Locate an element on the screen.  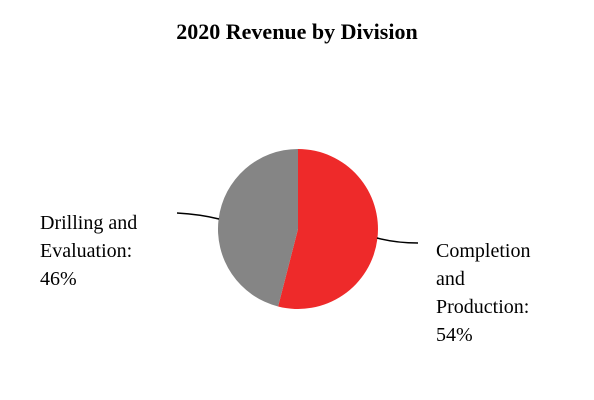
chart-title: 2020 Revenue by Division is located at coordinates (297, 31).